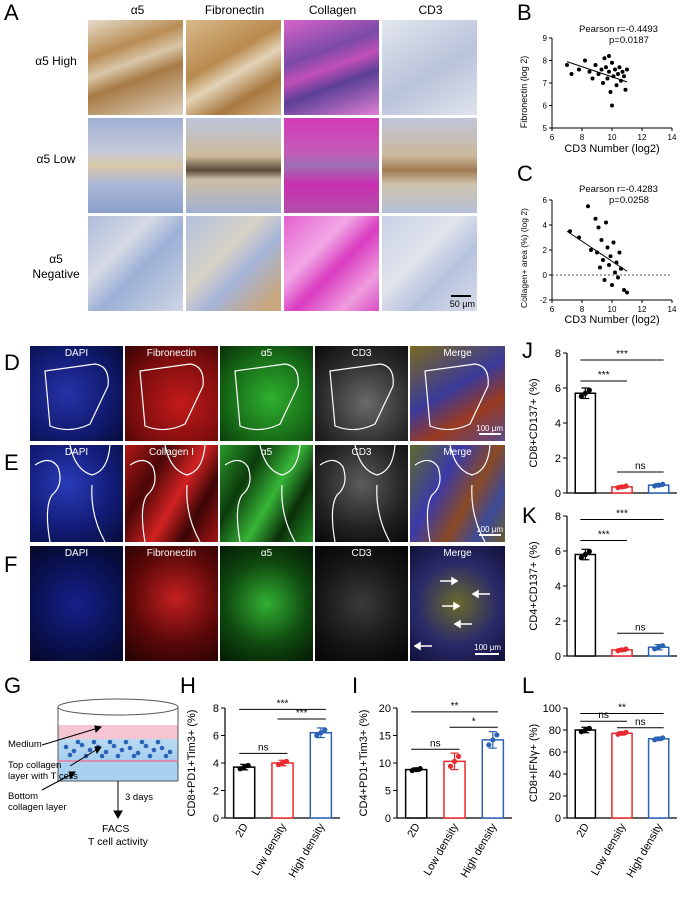 The width and height of the screenshot is (687, 910). Describe the element at coordinates (457, 553) in the screenshot. I see `label-f-merge: Merge` at that location.